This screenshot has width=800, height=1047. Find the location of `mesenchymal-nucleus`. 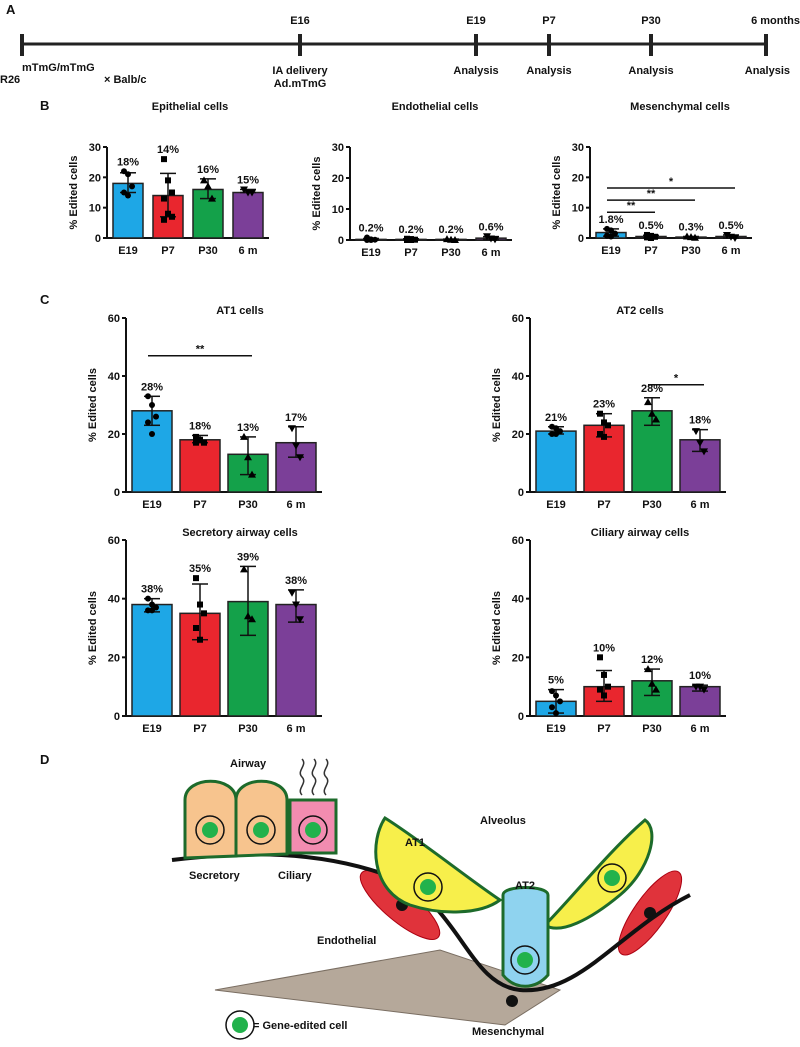

mesenchymal-nucleus is located at coordinates (512, 1001).